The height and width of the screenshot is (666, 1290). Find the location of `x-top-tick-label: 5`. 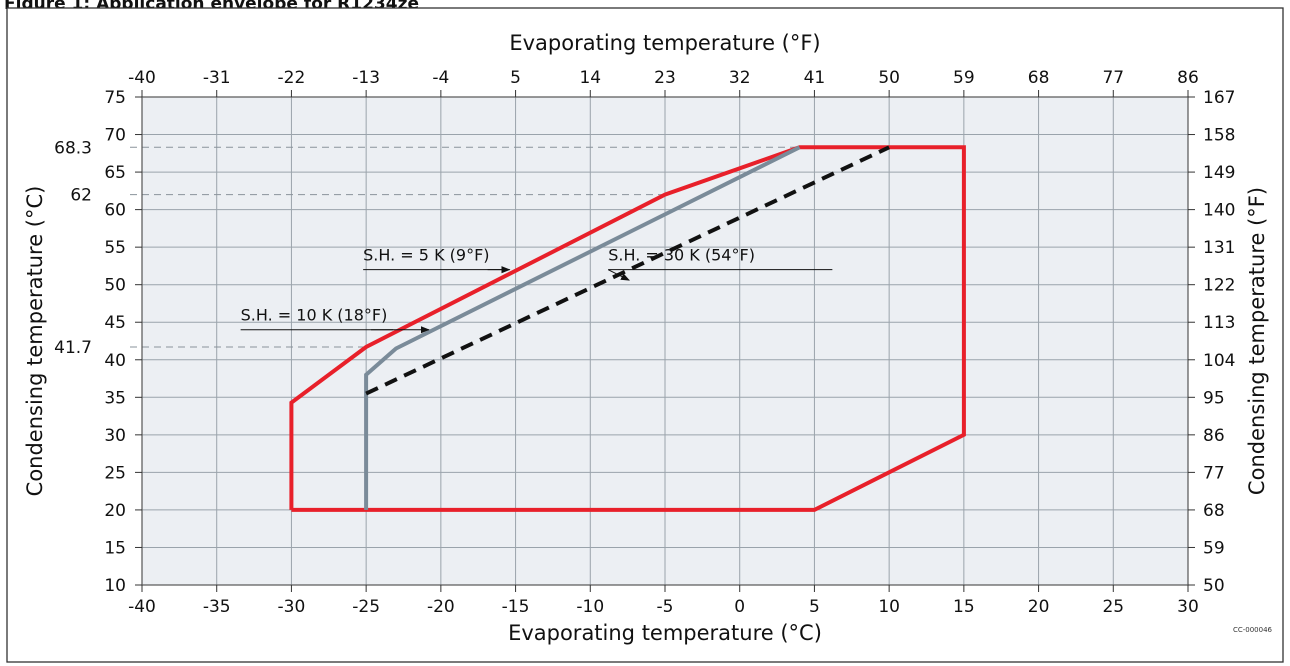

x-top-tick-label: 5 is located at coordinates (515, 78).